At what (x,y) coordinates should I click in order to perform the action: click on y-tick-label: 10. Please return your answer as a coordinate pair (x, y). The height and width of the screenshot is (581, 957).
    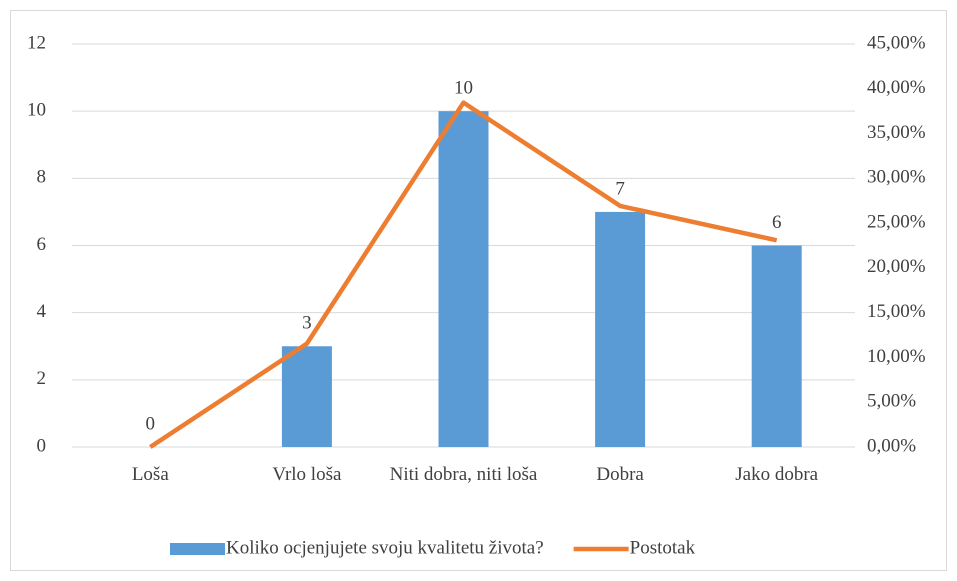
    Looking at the image, I should click on (36, 110).